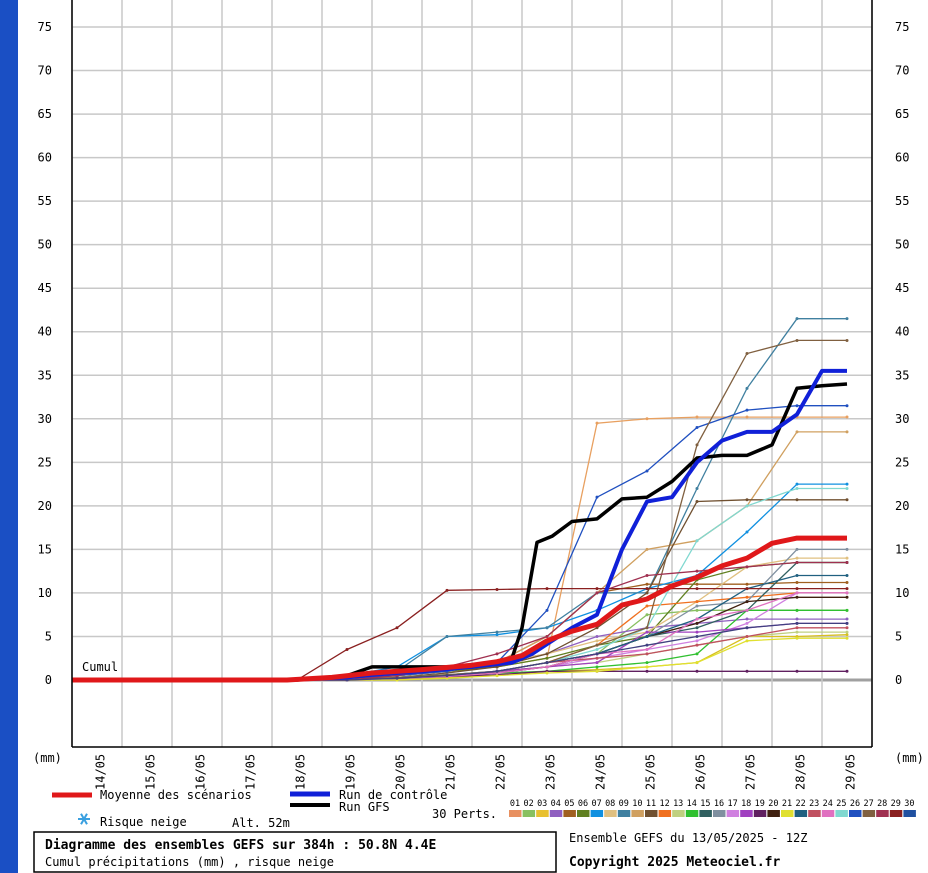 This screenshot has height=873, width=928. What do you see at coordinates (902, 288) in the screenshot?
I see `y-tick-right: 45` at bounding box center [902, 288].